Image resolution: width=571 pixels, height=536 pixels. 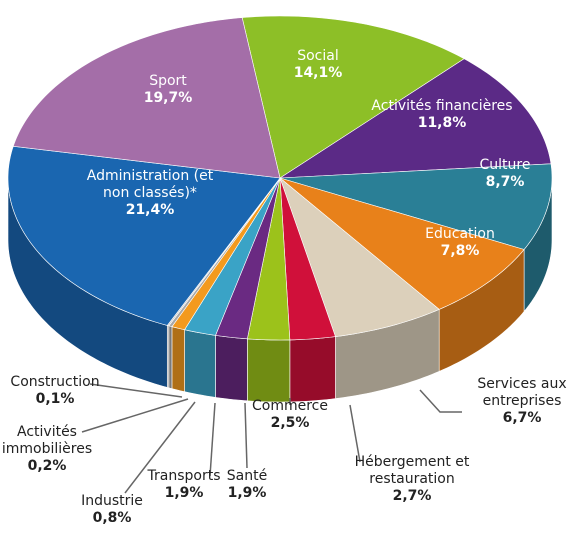 I want to click on category-label: Social, so click(x=318, y=56).